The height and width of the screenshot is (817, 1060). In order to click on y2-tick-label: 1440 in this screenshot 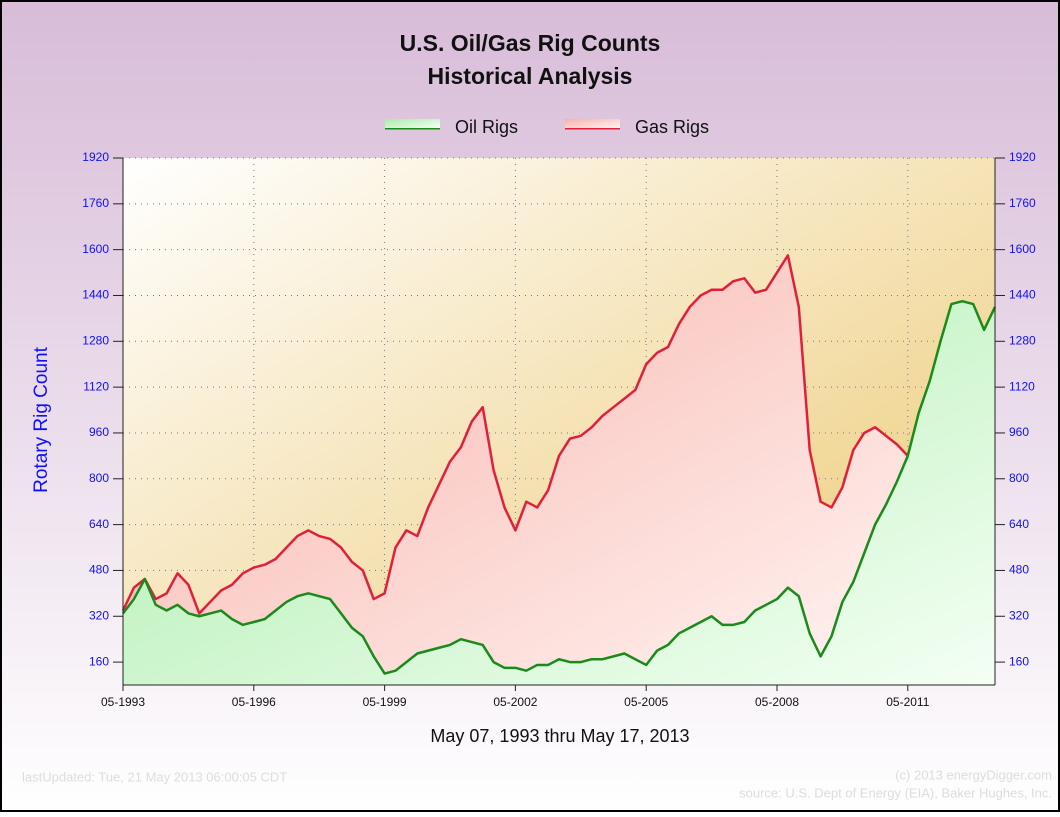, I will do `click(1022, 295)`.